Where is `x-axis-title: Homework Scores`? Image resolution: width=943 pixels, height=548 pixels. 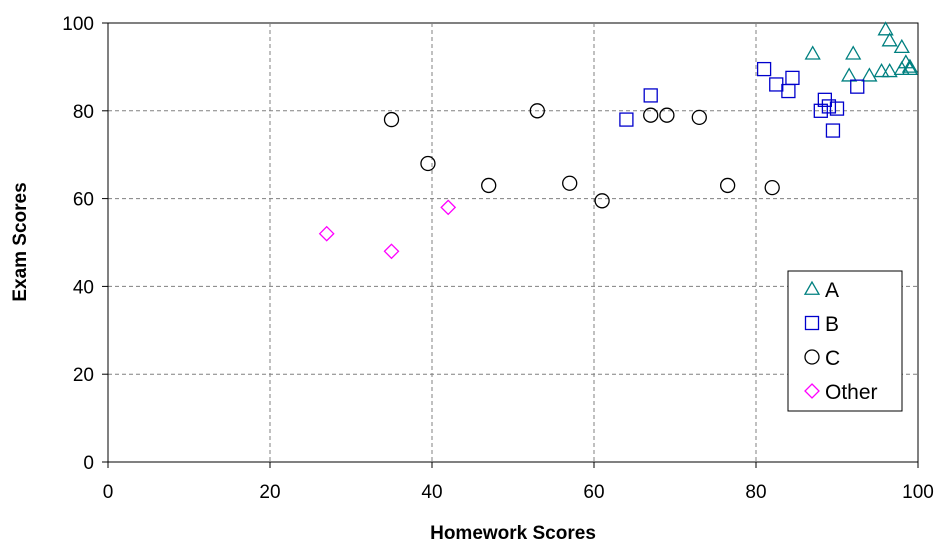 x-axis-title: Homework Scores is located at coordinates (513, 533).